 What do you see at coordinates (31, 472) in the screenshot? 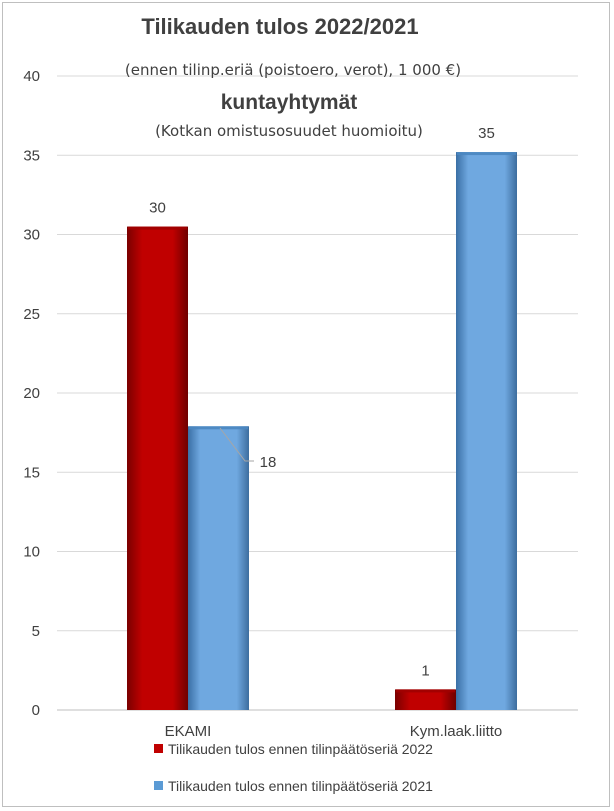
I see `y-tick-label: 15` at bounding box center [31, 472].